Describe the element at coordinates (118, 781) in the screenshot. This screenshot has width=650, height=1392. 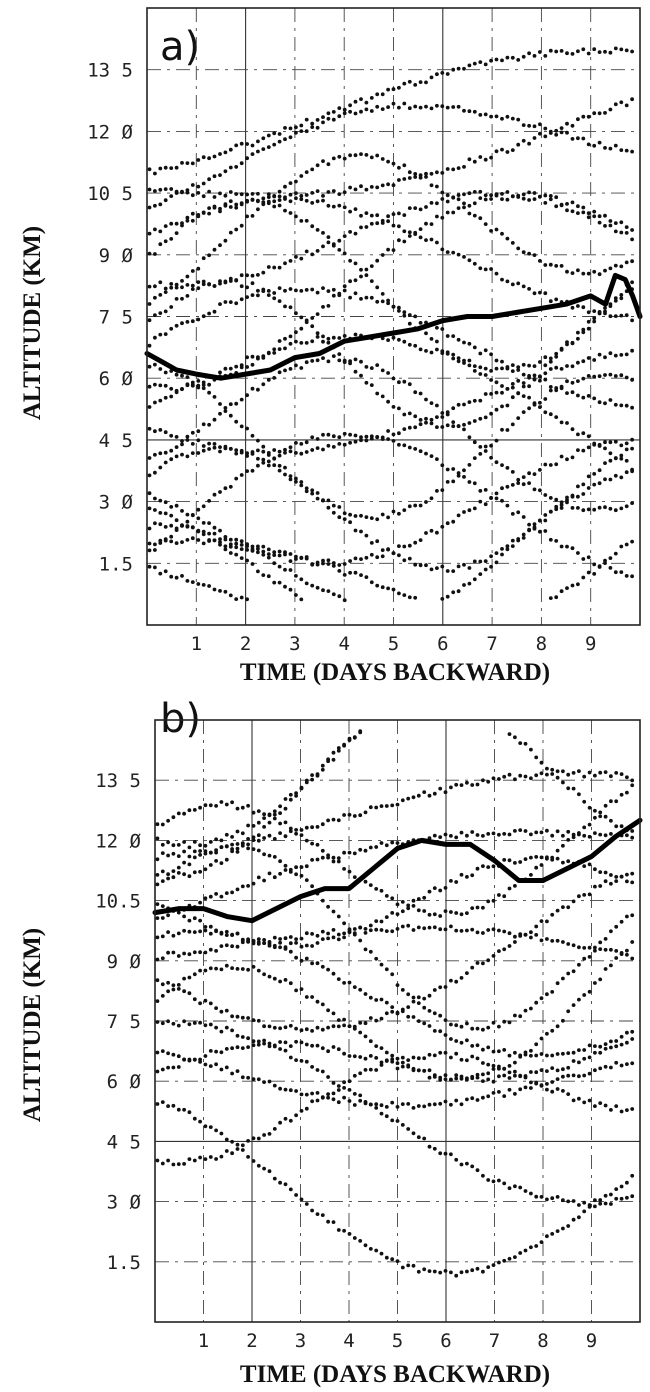
I see `y-tick-label: 13 5` at that location.